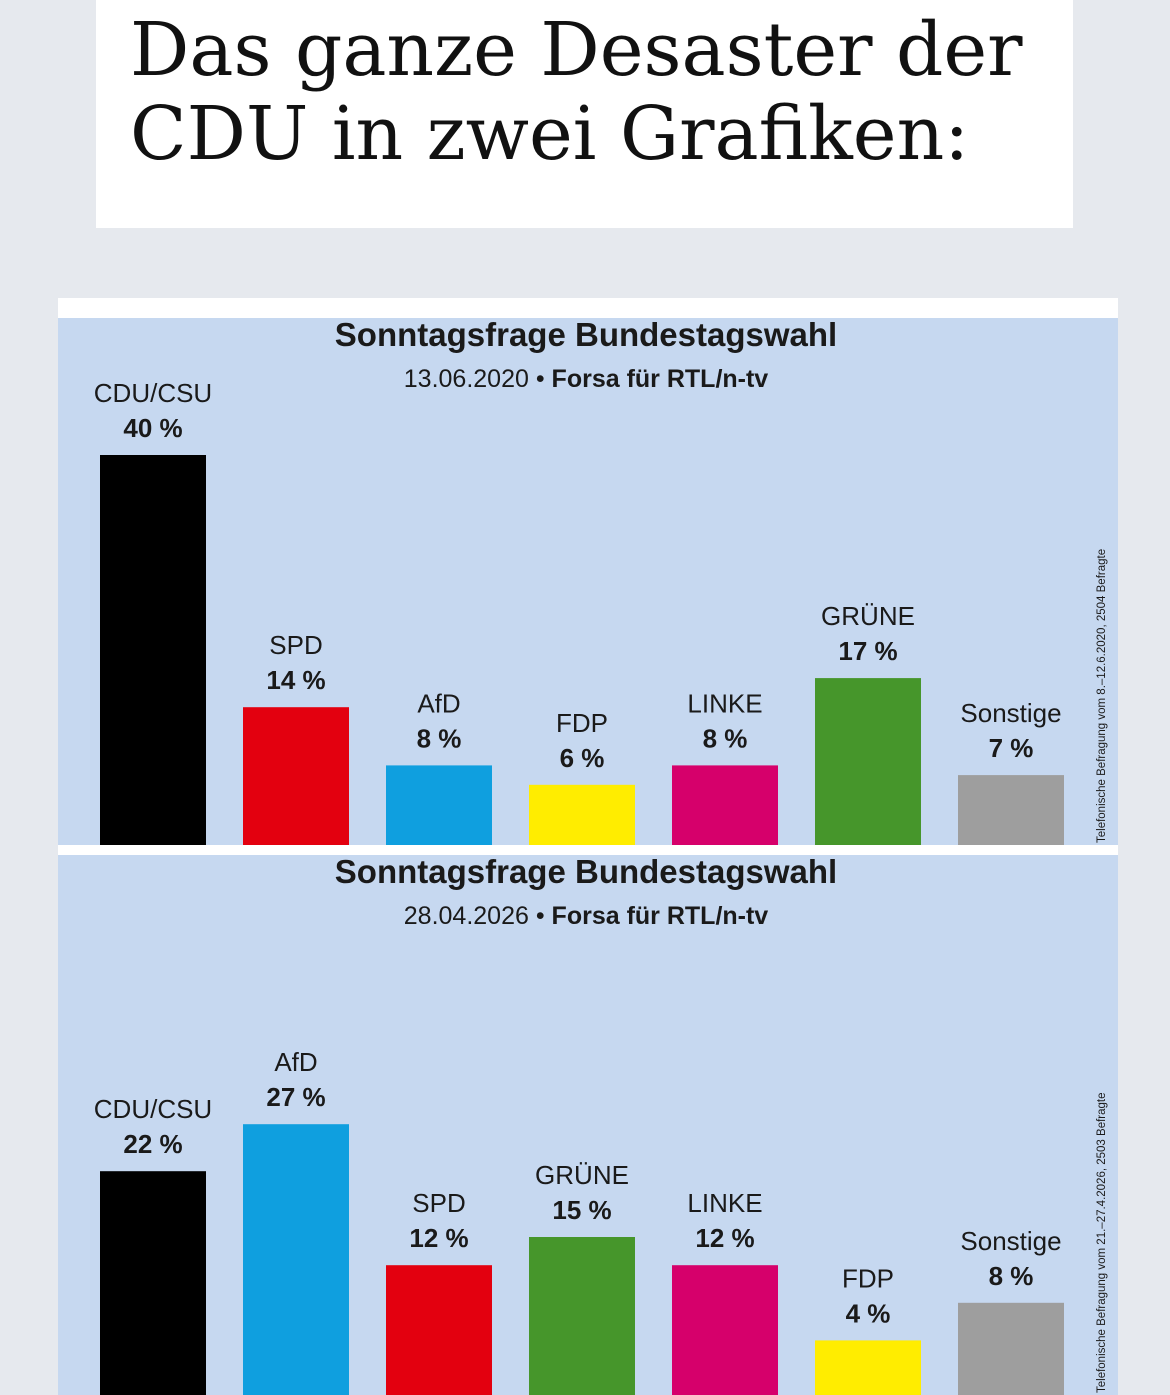 This screenshot has height=1395, width=1170. What do you see at coordinates (152, 1144) in the screenshot?
I see `bar-value-label-cdu-csu: 22 %` at bounding box center [152, 1144].